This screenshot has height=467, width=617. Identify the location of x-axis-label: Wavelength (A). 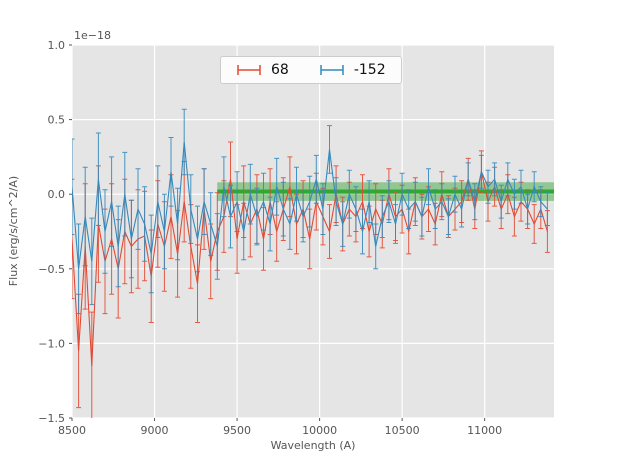
(313, 445).